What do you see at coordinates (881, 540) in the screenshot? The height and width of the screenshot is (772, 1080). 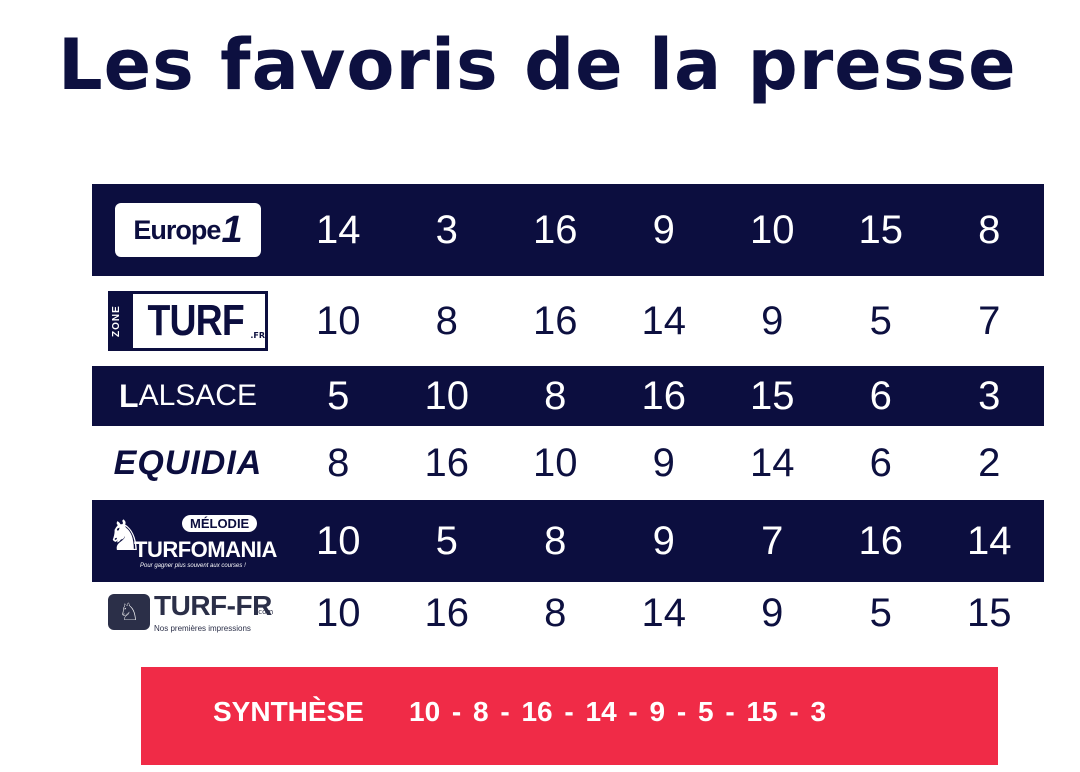 I see `pick-6: 16` at bounding box center [881, 540].